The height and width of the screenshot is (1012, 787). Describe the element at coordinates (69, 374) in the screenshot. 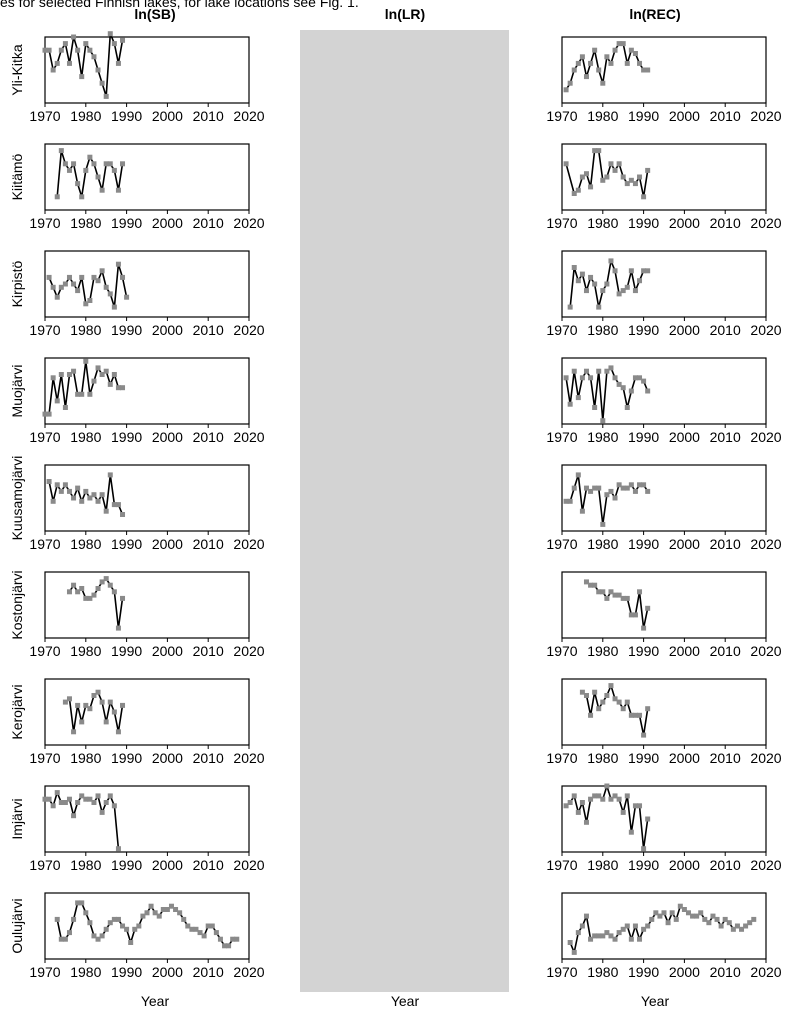

I see `data-point-muoj-rvi-sb-1976` at that location.